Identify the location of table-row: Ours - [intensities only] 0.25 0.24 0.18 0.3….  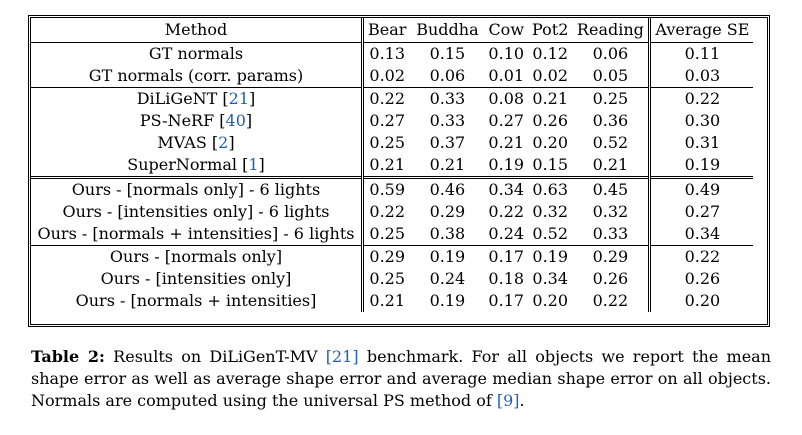
(392, 279).